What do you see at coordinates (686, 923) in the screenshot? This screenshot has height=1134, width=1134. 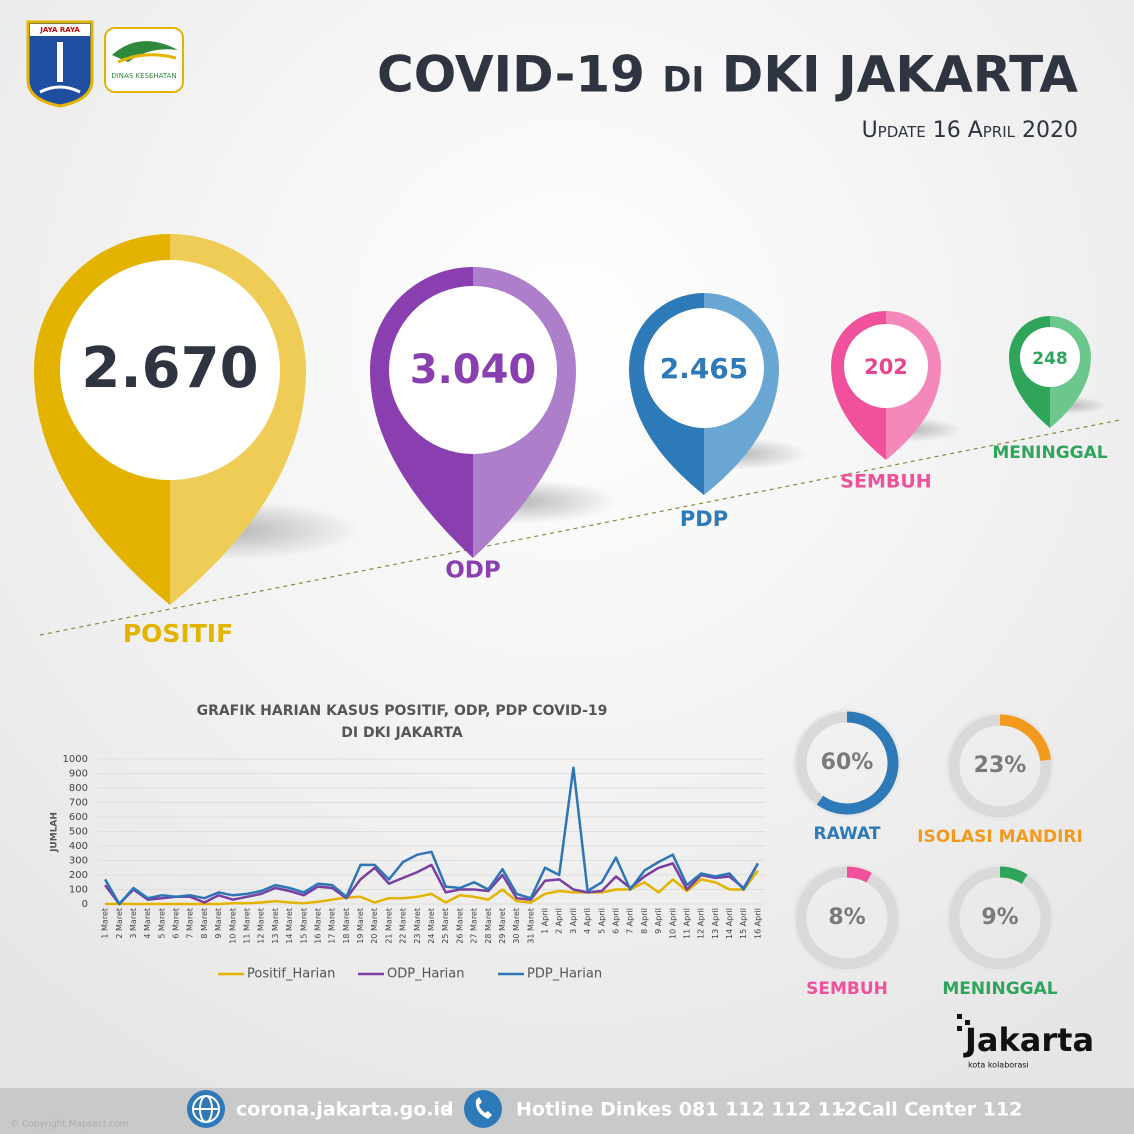 I see `x-tick-label: 11 April` at bounding box center [686, 923].